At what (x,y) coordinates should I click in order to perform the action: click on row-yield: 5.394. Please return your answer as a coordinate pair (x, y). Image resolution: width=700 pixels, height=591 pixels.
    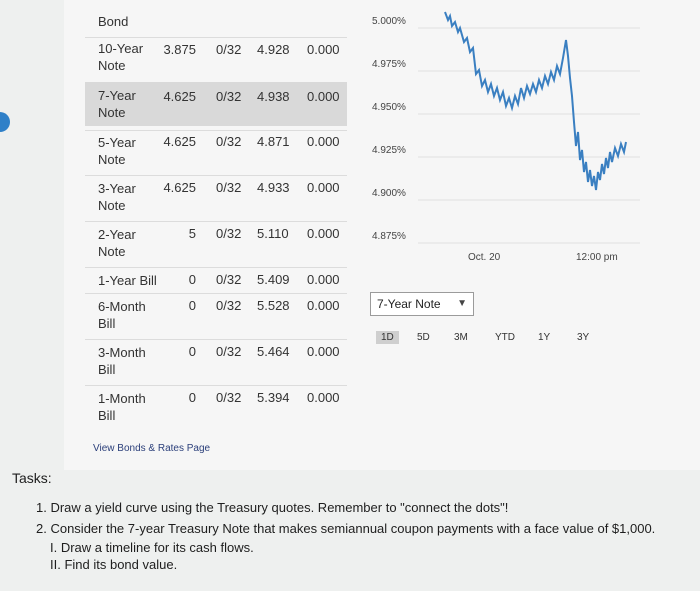
    Looking at the image, I should click on (273, 397).